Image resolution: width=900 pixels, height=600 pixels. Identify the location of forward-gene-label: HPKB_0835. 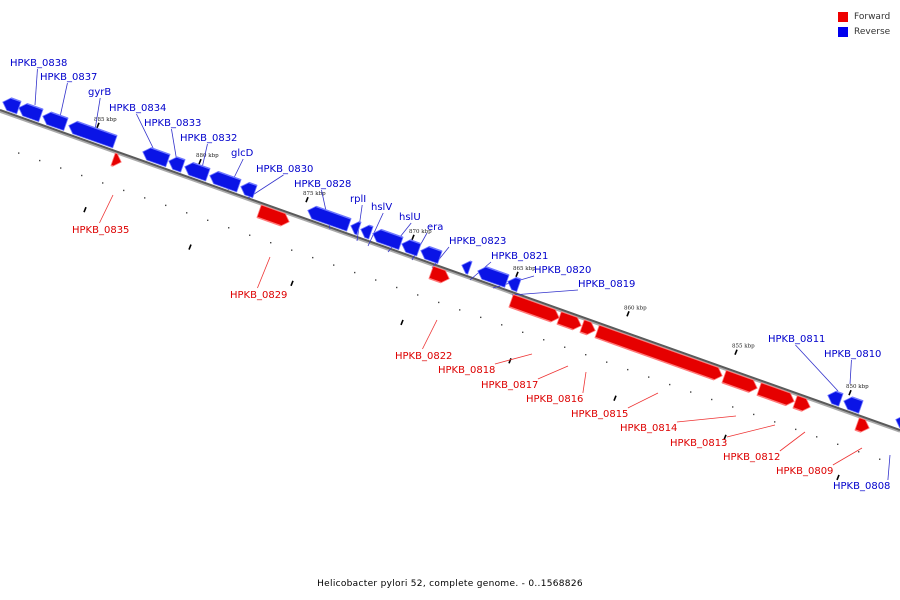
(100, 230).